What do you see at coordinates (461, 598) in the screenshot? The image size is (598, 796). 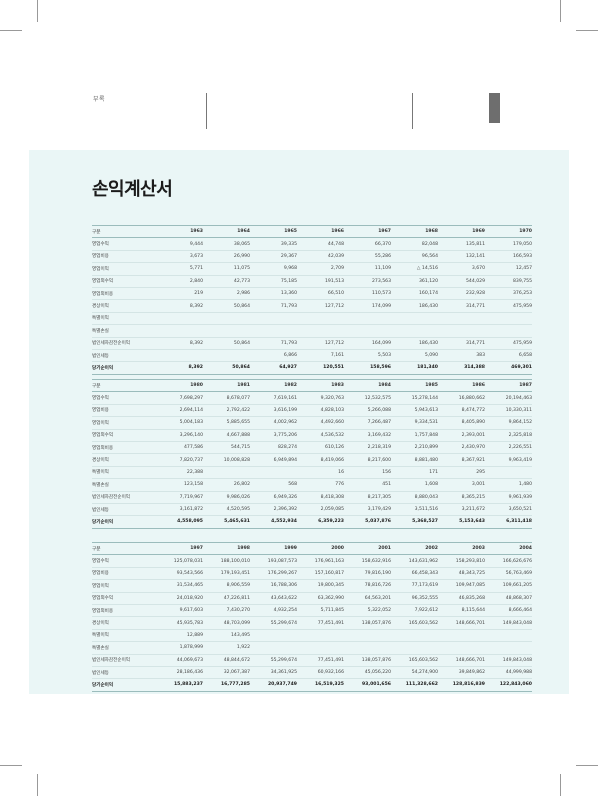 I see `table-cell: 46,835,268` at bounding box center [461, 598].